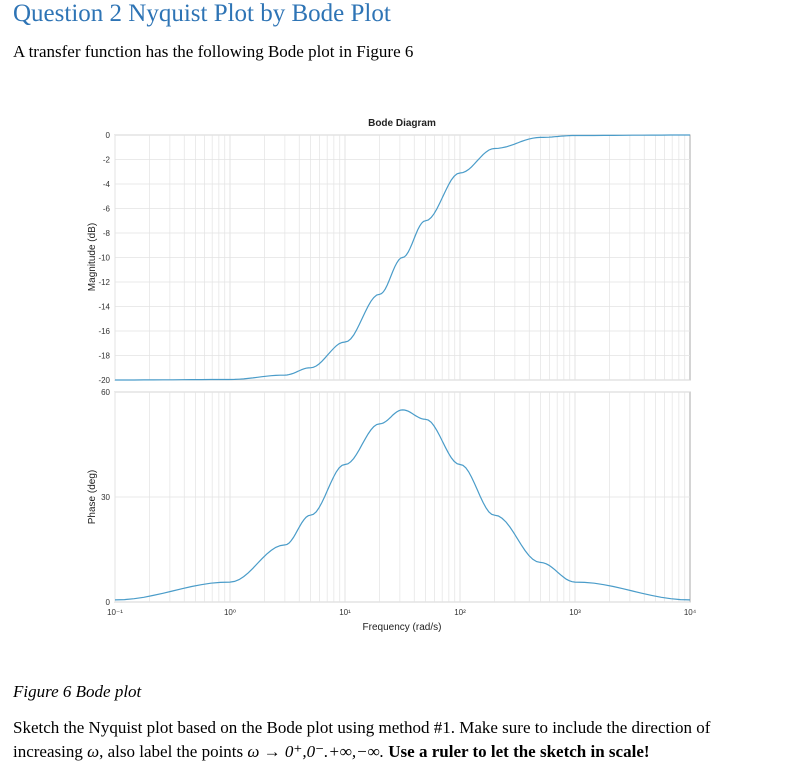 The image size is (790, 778). Describe the element at coordinates (92, 497) in the screenshot. I see `phase-ylabel: Phase (deg)` at that location.